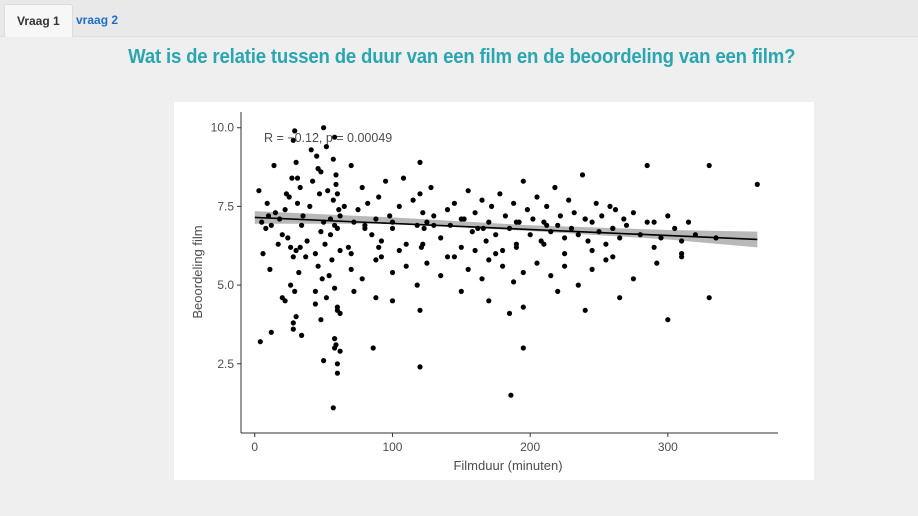 This screenshot has width=918, height=516. I want to click on tab-vraag-1: Vraag 1, so click(38, 20).